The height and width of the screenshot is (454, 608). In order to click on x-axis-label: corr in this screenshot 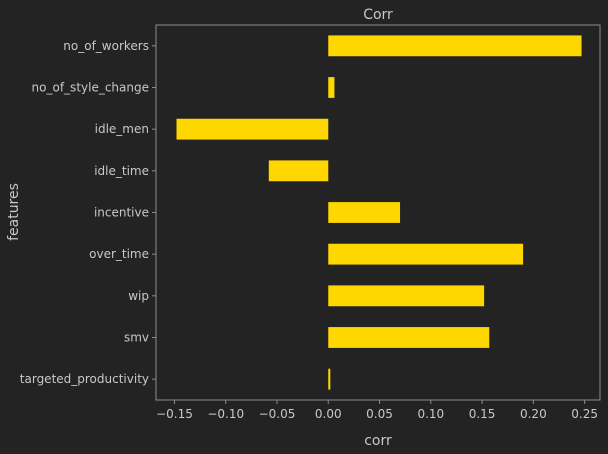, I will do `click(378, 441)`.